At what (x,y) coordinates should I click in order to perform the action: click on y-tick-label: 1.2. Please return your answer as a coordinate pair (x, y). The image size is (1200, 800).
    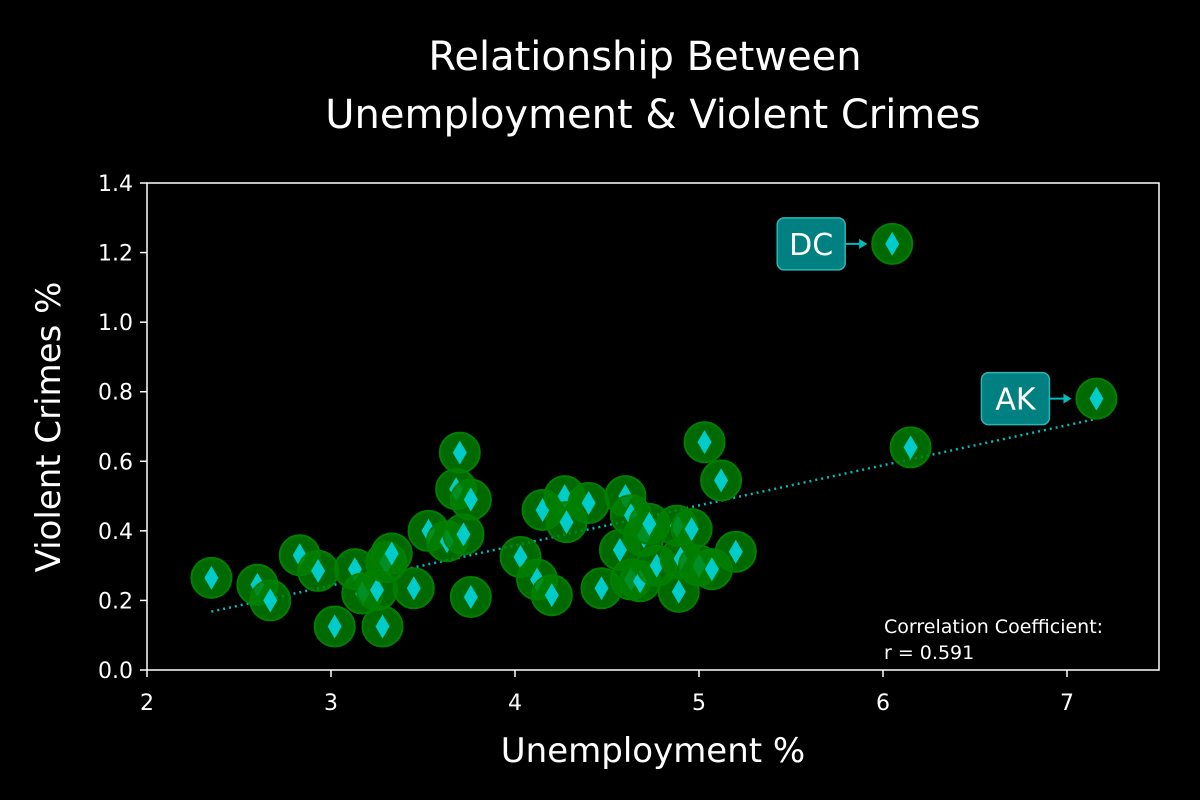
    Looking at the image, I should click on (115, 254).